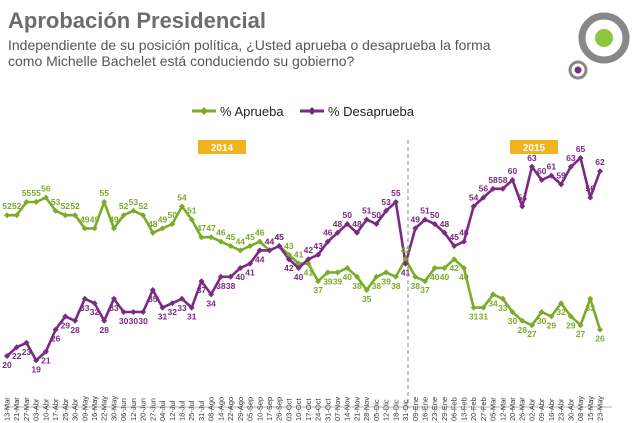 This screenshot has width=635, height=423. I want to click on x-tick-label: 25-Jul, so click(191, 410).